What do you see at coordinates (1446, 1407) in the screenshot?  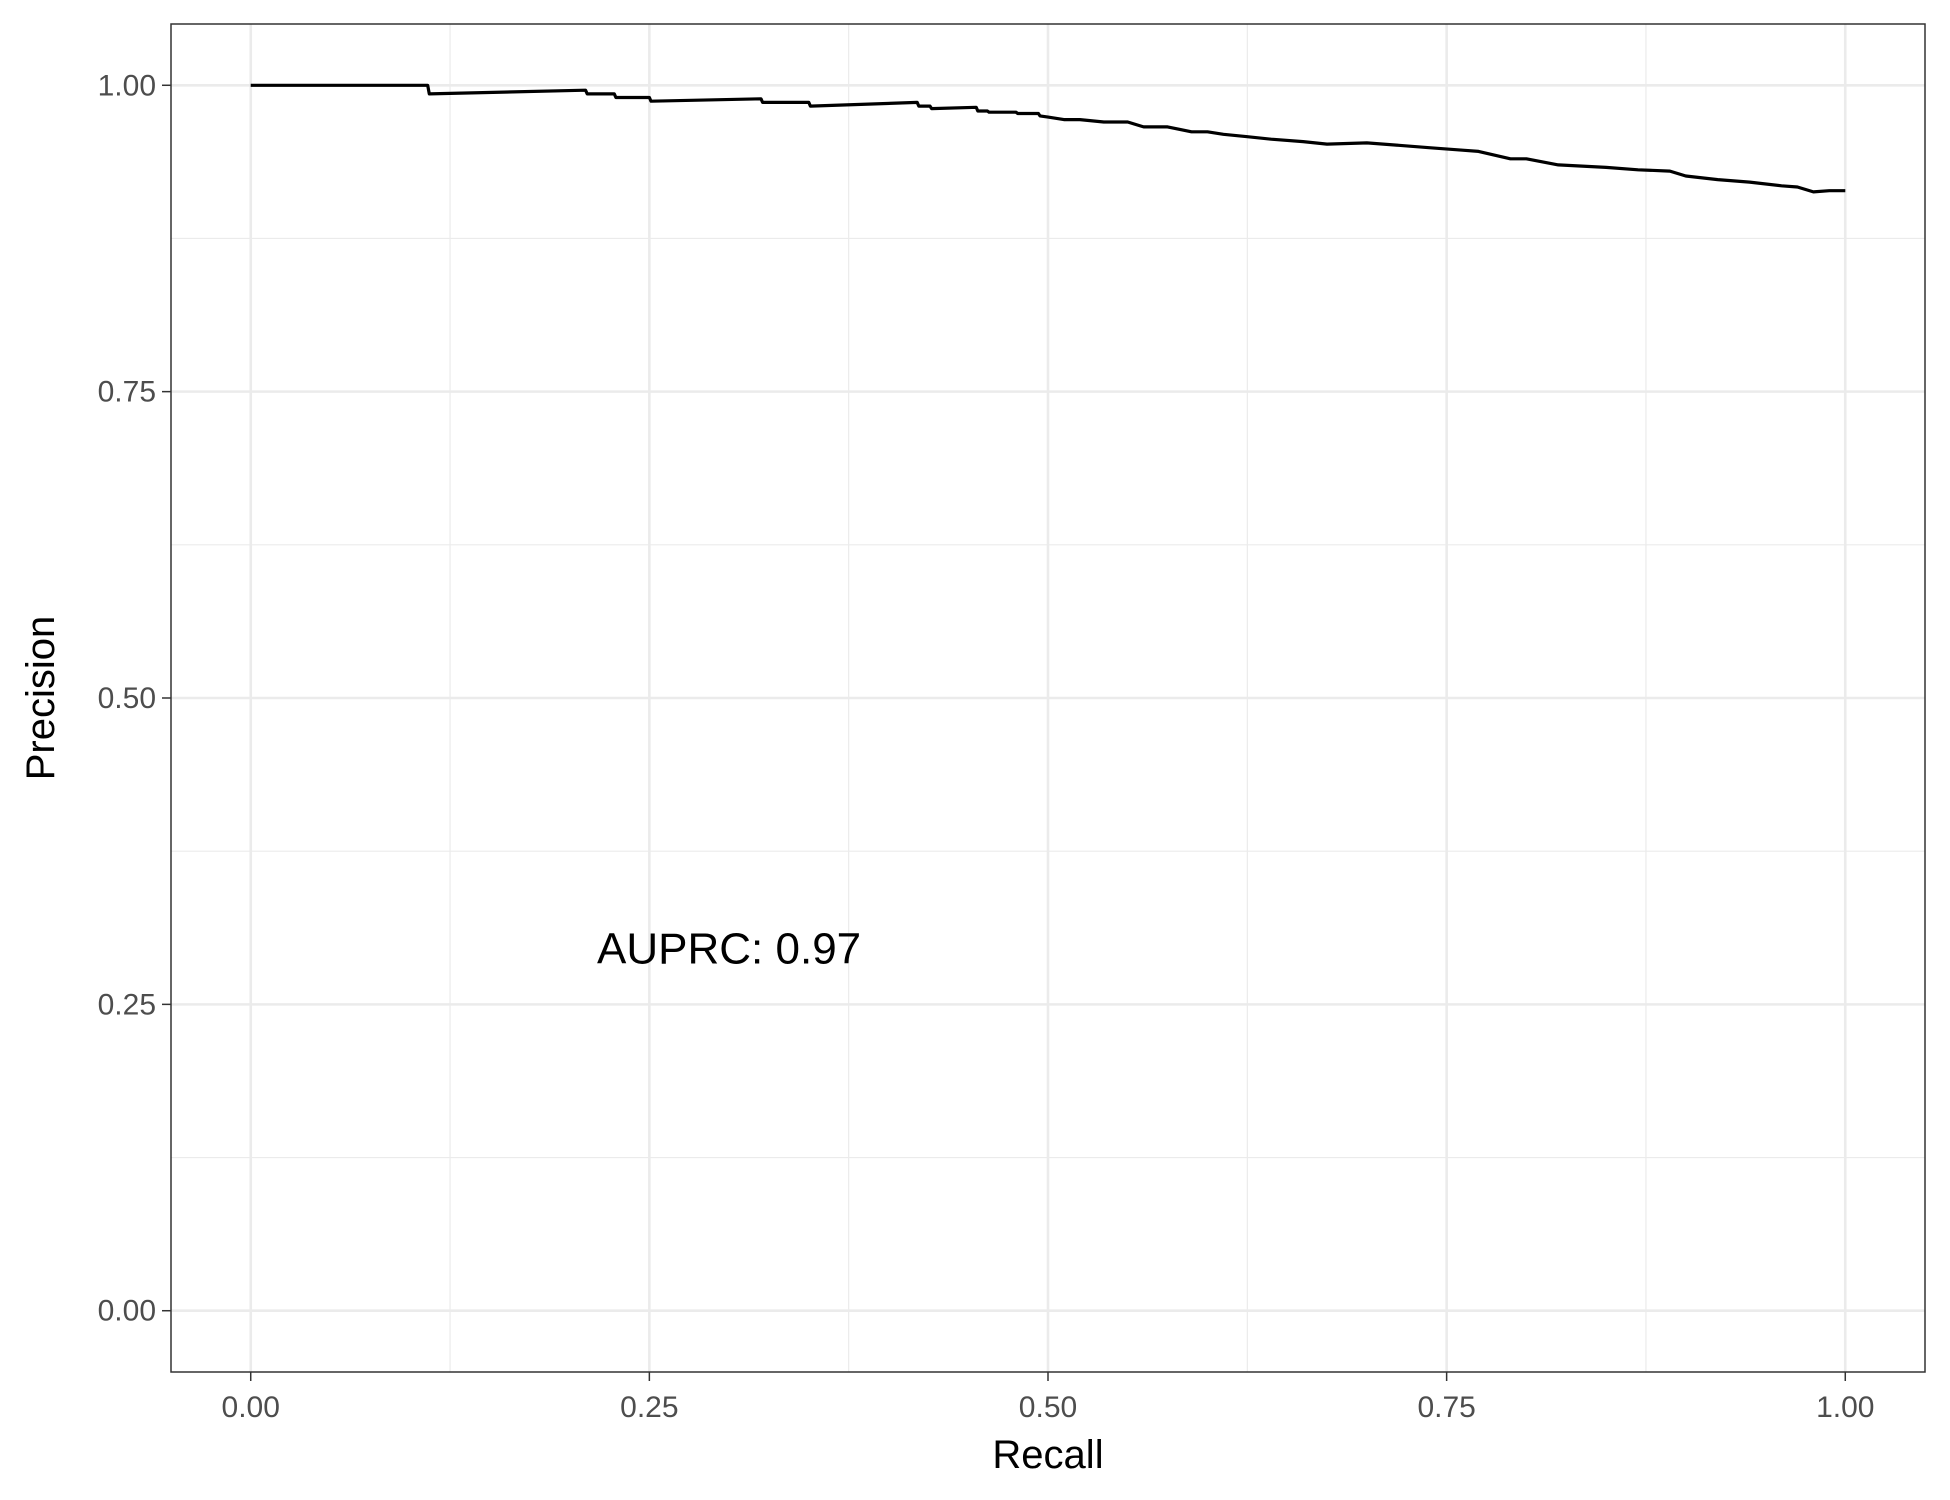 I see `x-tick-label: 0.75` at bounding box center [1446, 1407].